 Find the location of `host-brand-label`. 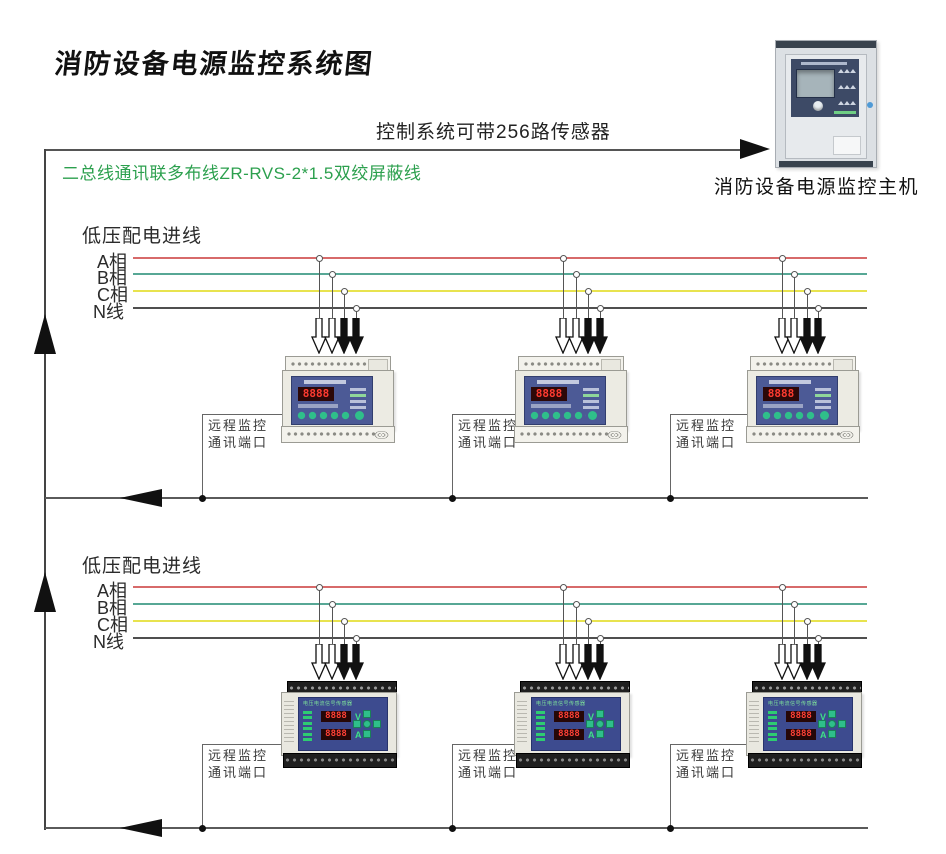

host-brand-label is located at coordinates (845, 112).